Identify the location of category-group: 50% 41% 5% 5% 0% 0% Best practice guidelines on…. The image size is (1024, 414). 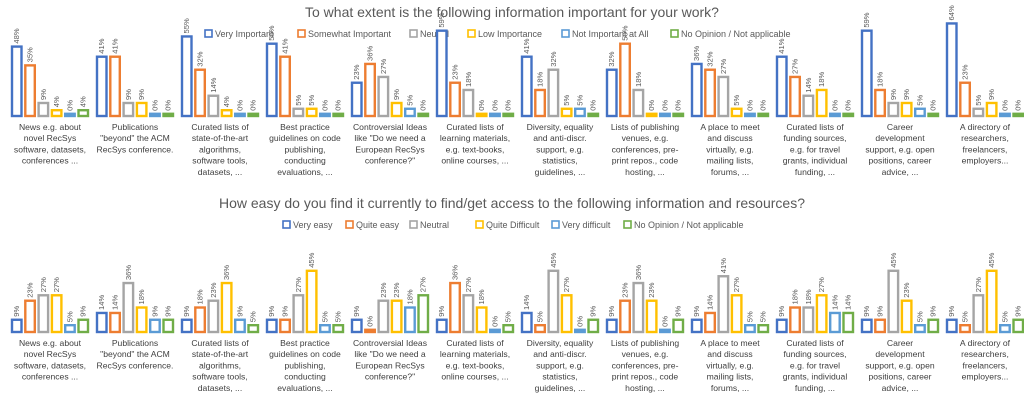
(305, 101).